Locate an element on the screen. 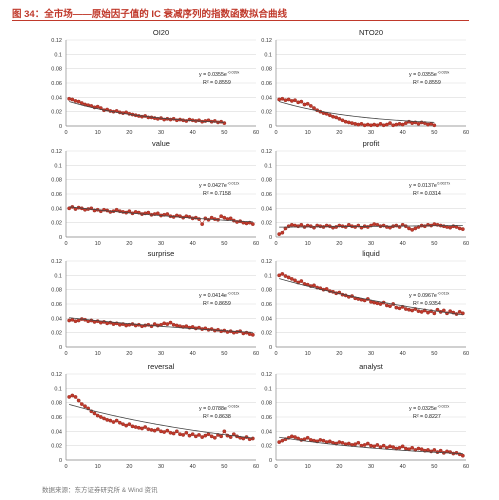 The image size is (499, 500). chart-title: analyst is located at coordinates (371, 366).